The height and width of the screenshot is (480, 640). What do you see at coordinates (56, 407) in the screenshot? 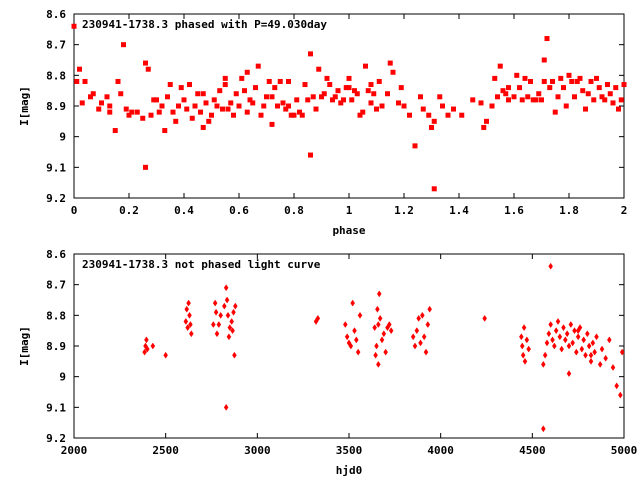
I see `y-tick-label: 9.1` at bounding box center [56, 407].